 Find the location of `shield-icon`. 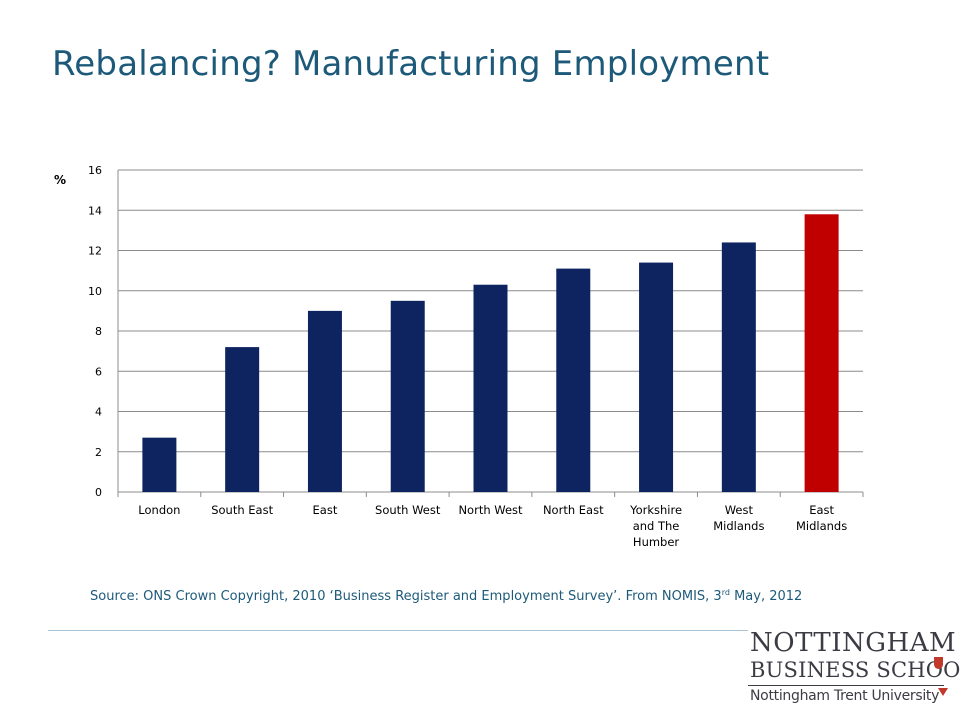

shield-icon is located at coordinates (938, 663).